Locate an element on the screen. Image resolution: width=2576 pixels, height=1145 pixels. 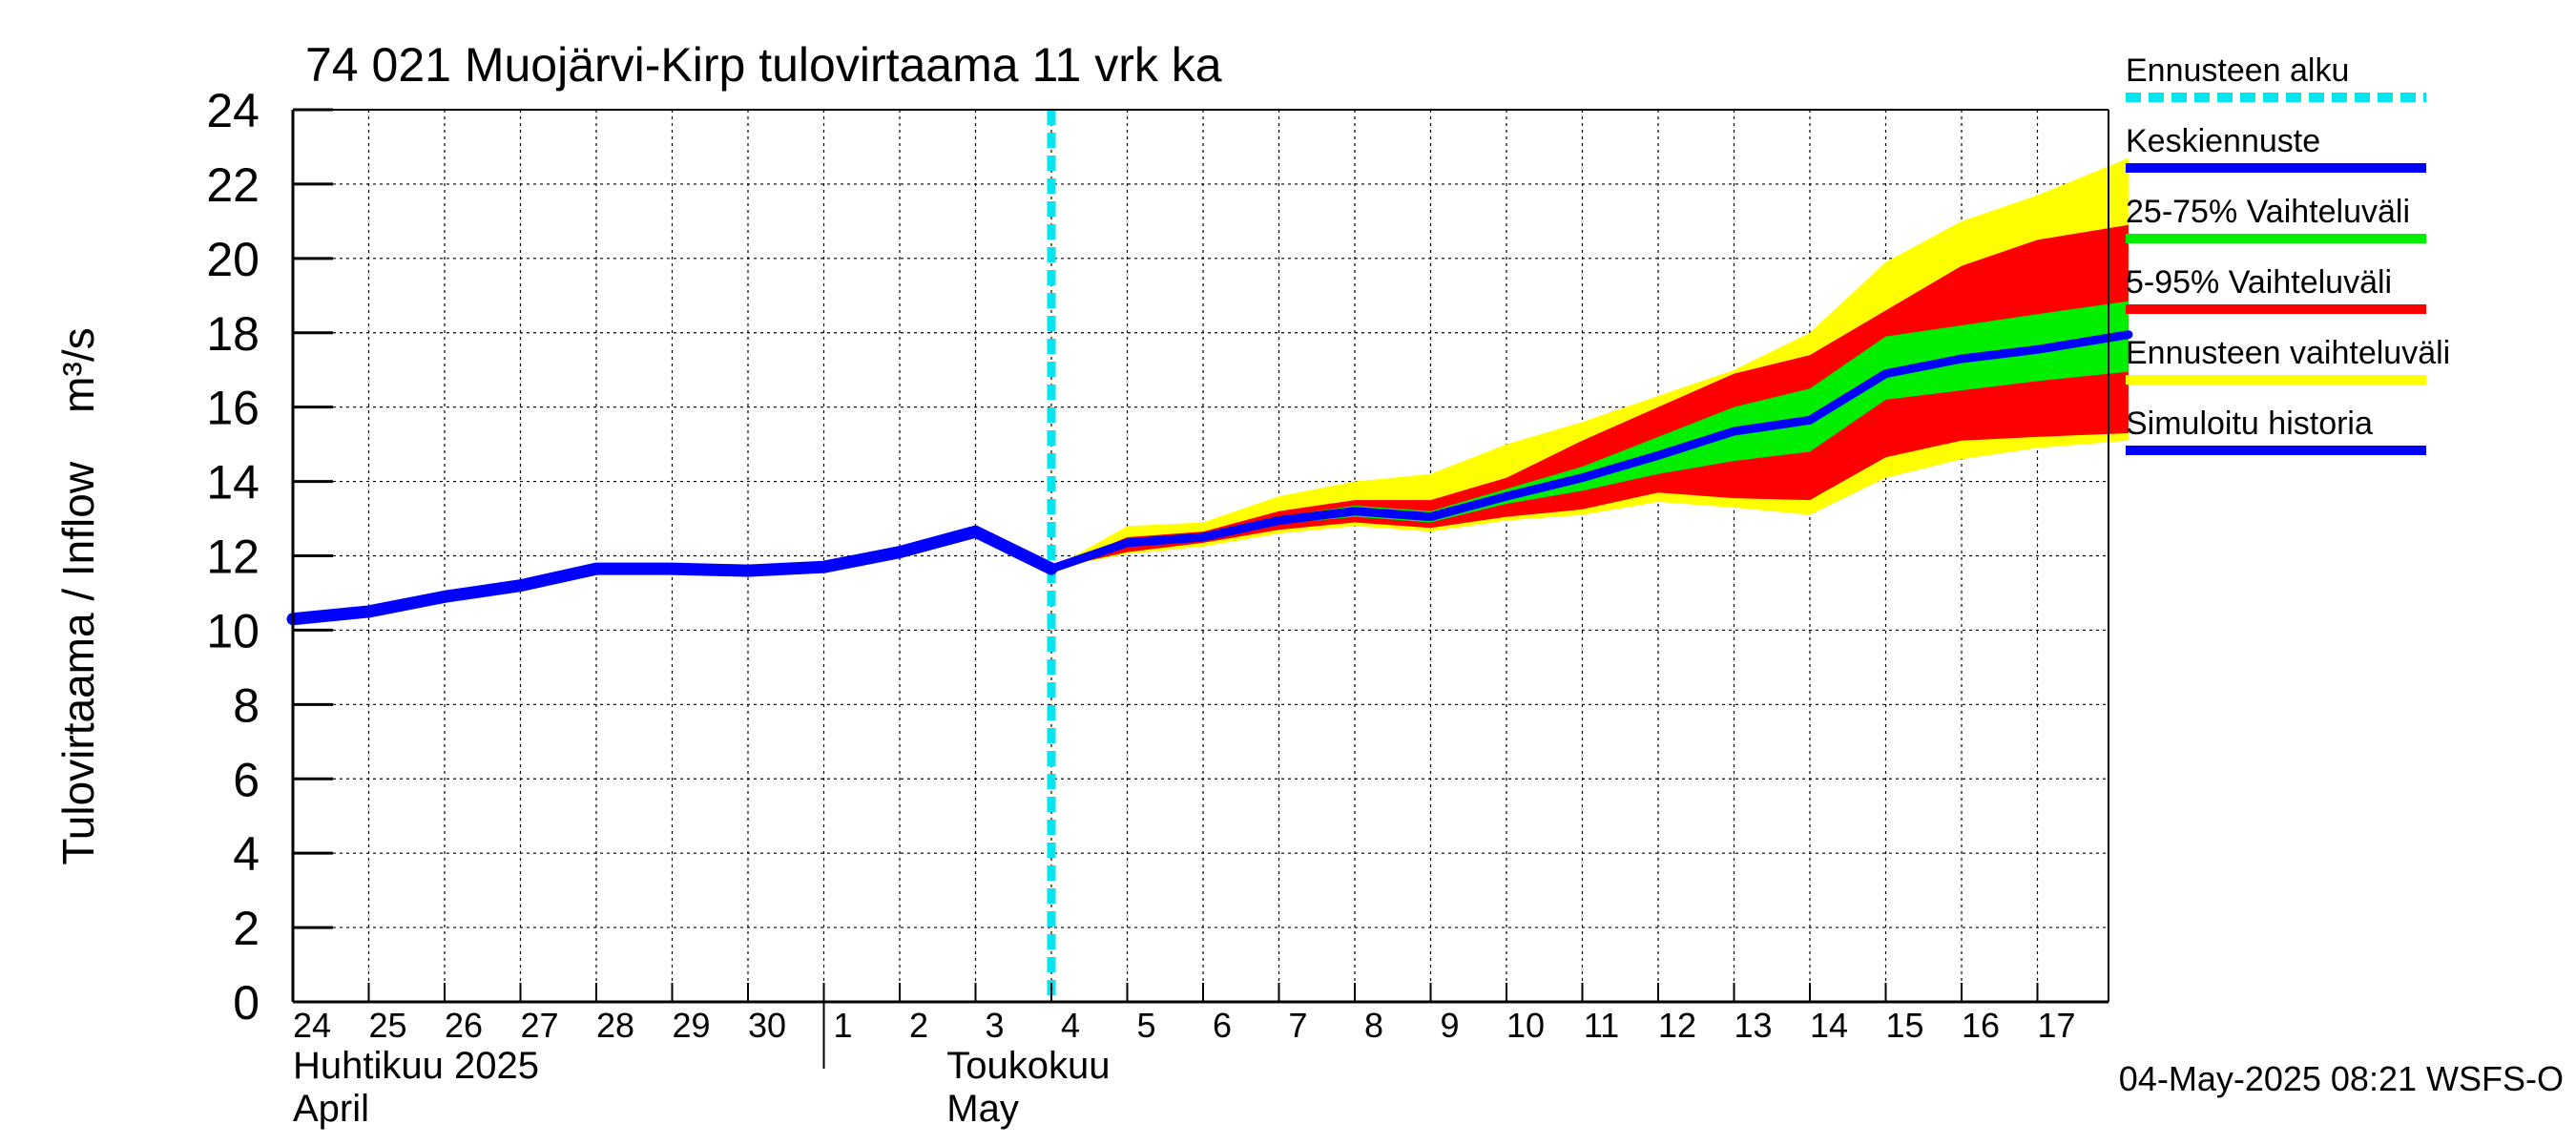
x-tick-label: 5 is located at coordinates (1145, 1025).